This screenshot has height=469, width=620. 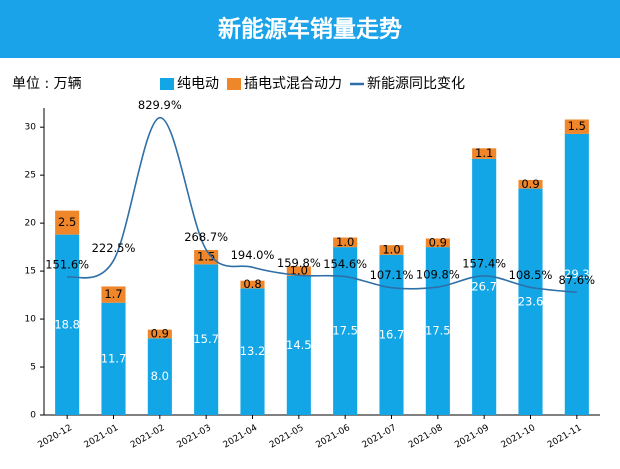 What do you see at coordinates (114, 248) in the screenshot?
I see `line-value-label: 222.5%` at bounding box center [114, 248].